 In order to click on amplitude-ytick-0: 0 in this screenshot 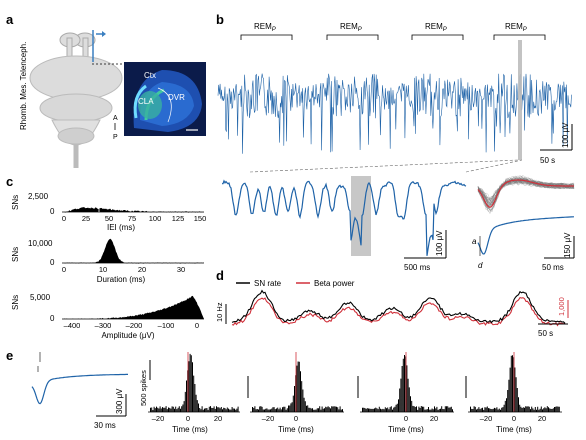, I will do `click(52, 318)`.